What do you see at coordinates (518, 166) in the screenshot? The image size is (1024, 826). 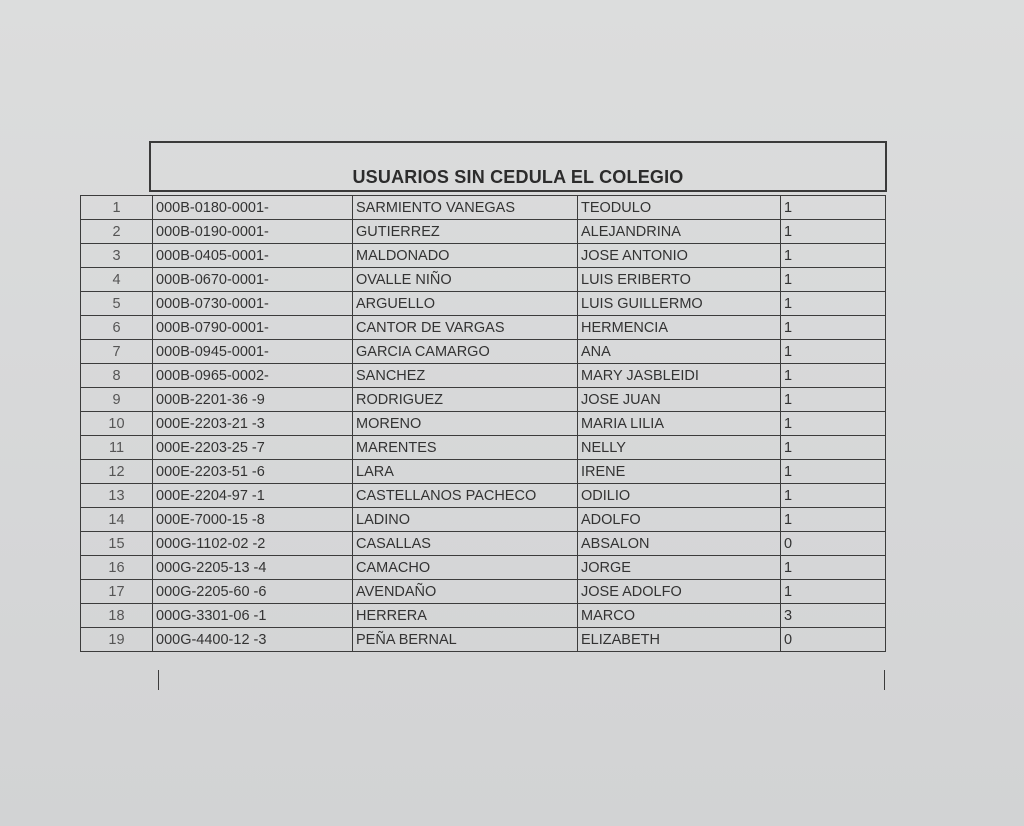 I see `title-box: USUARIOS SIN CEDULA EL COLEGIO` at bounding box center [518, 166].